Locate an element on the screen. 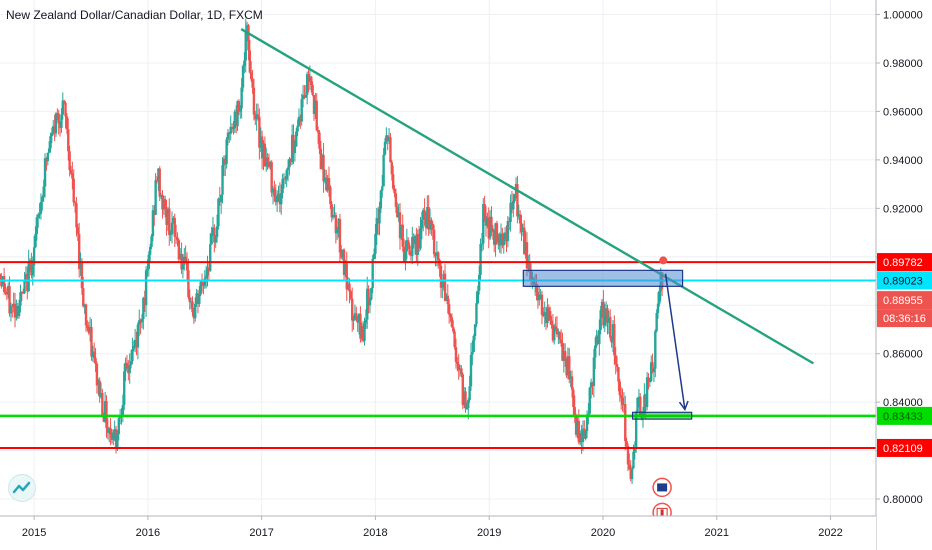 This screenshot has width=932, height=550. projection-arrow is located at coordinates (675, 341).